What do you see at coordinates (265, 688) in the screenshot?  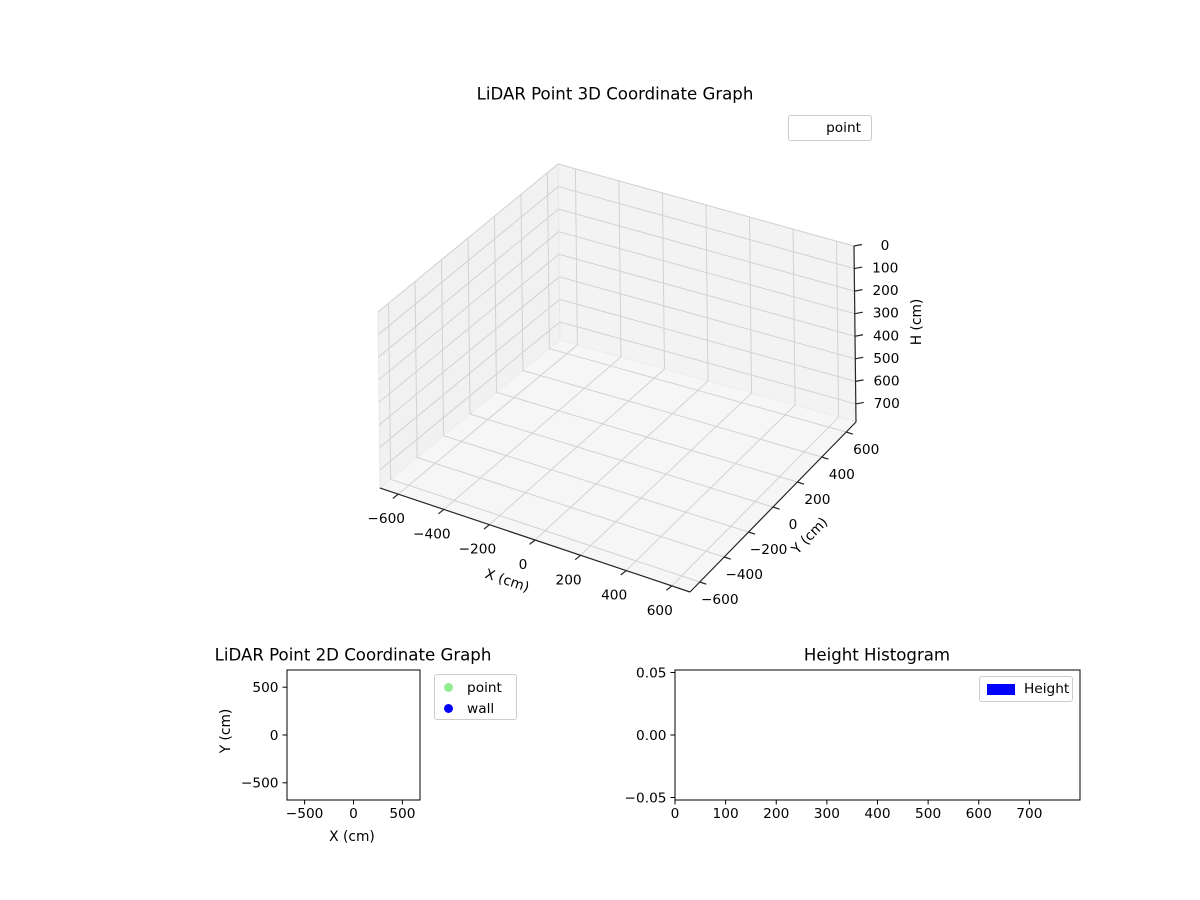 I see `plot2d-y-tick-label: 500` at bounding box center [265, 688].